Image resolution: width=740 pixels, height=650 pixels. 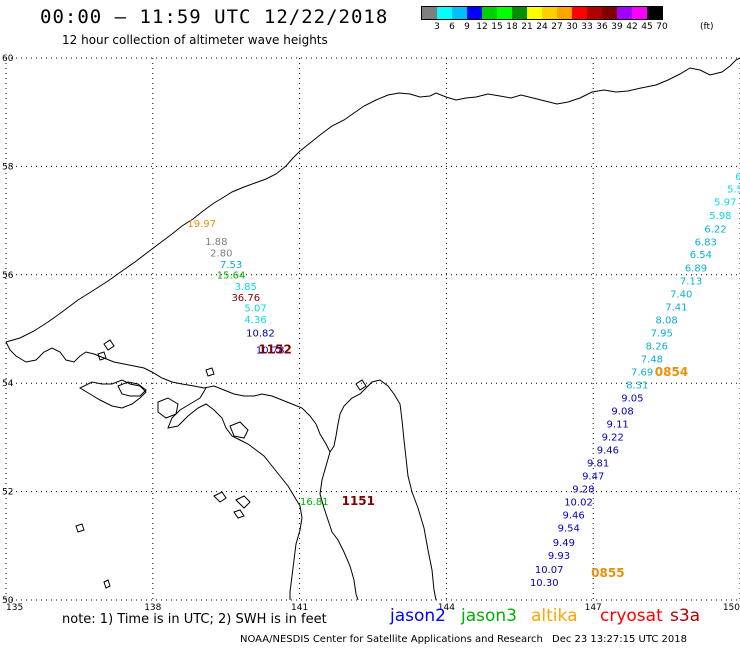 What do you see at coordinates (731, 608) in the screenshot?
I see `longitude-tick-label: 150` at bounding box center [731, 608].